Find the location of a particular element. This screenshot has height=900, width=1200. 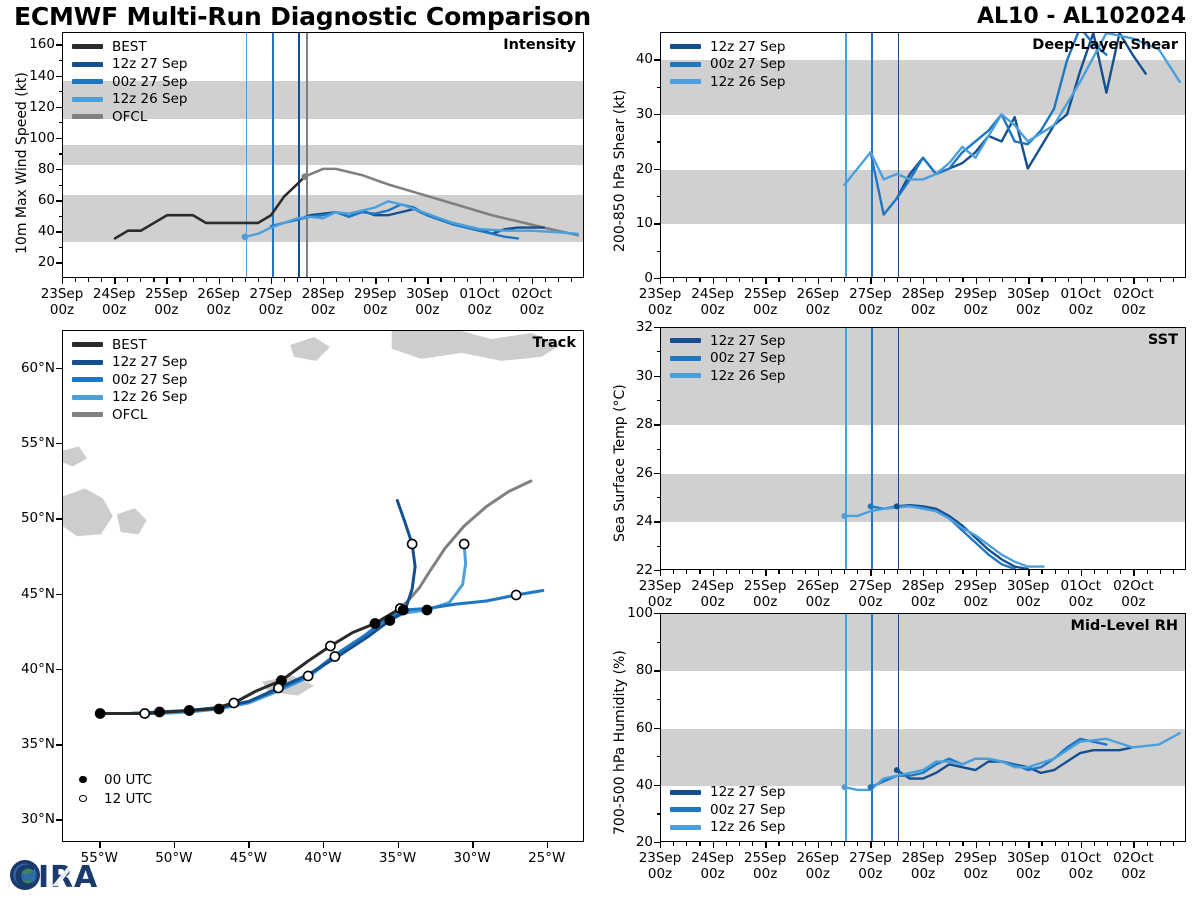

sst-series-lines is located at coordinates (943, 536).